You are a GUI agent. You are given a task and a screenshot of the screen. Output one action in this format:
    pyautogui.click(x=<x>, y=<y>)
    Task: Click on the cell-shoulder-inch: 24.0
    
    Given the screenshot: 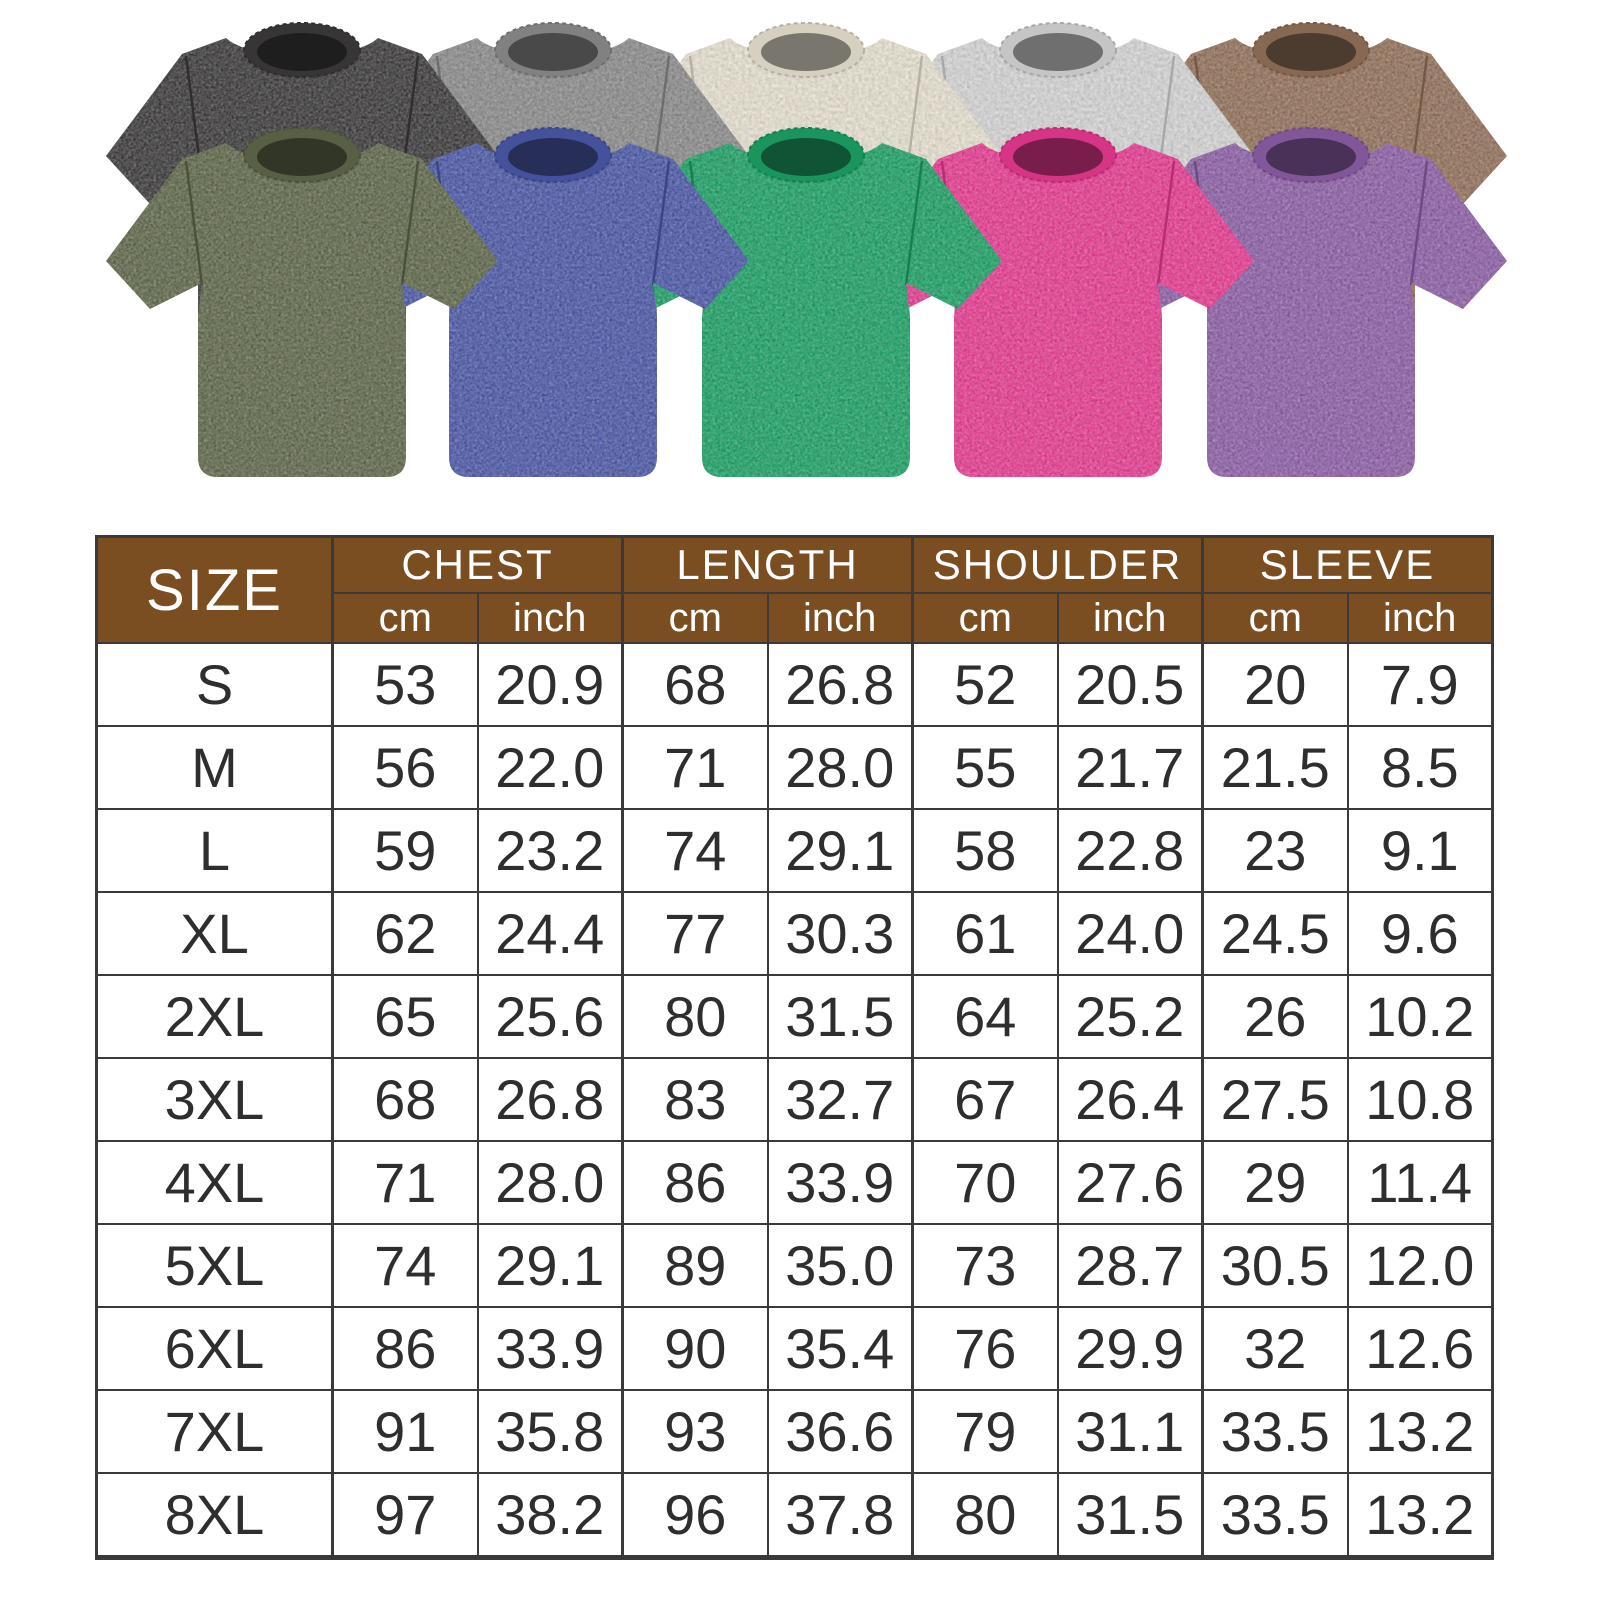 What is the action you would take?
    pyautogui.click(x=1130, y=933)
    